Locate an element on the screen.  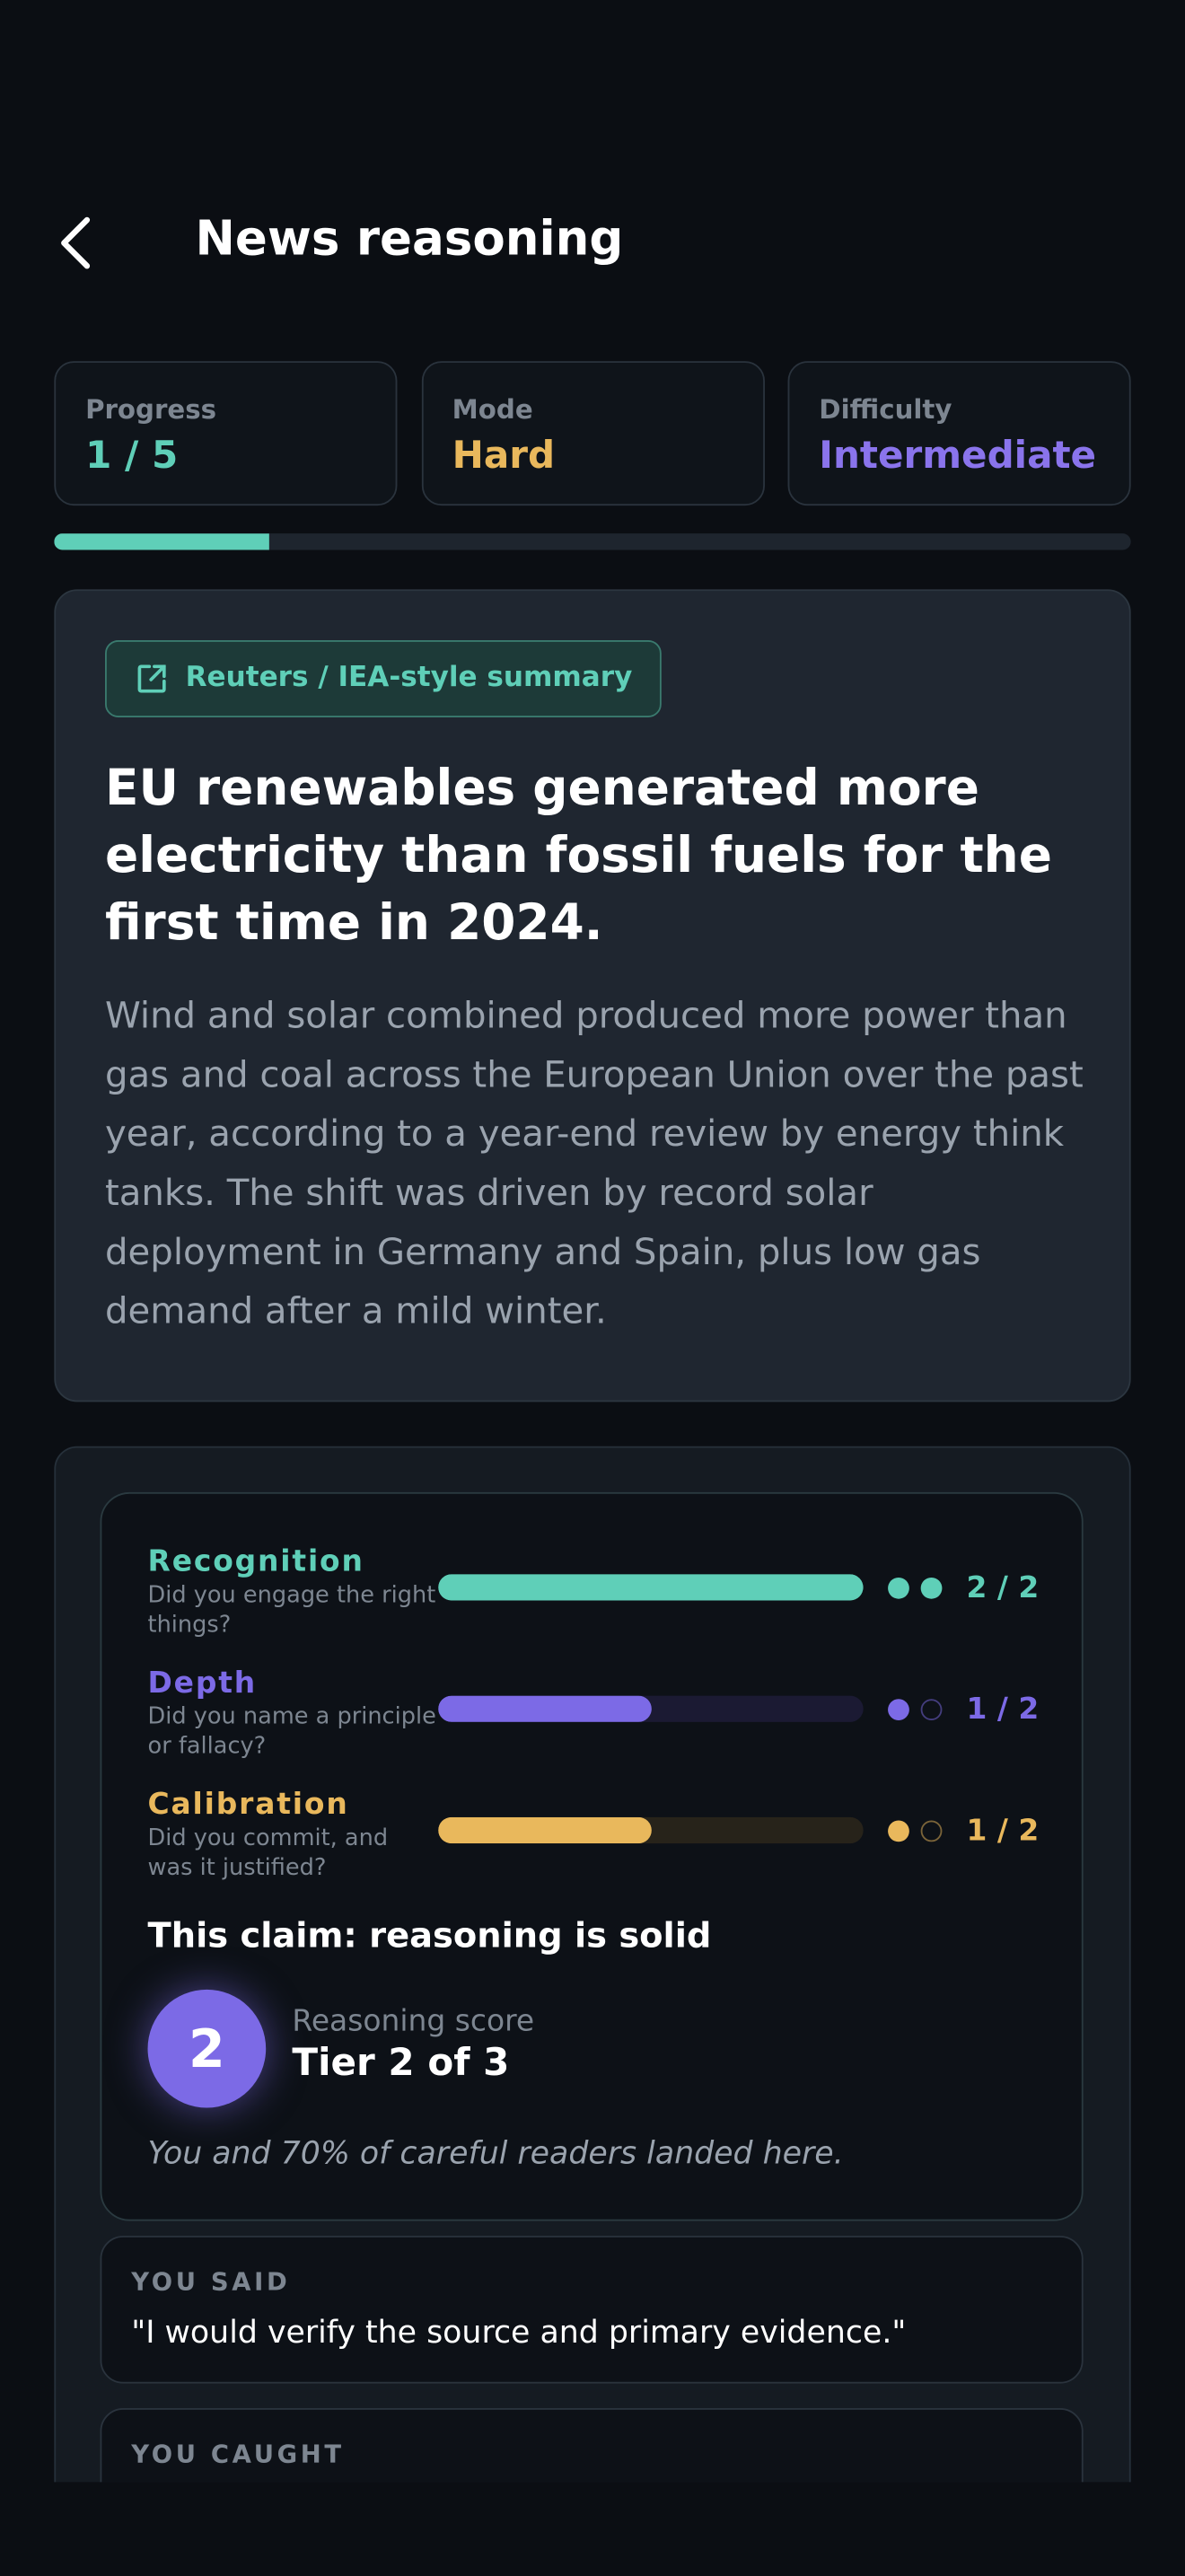
progress-track is located at coordinates (592, 541).